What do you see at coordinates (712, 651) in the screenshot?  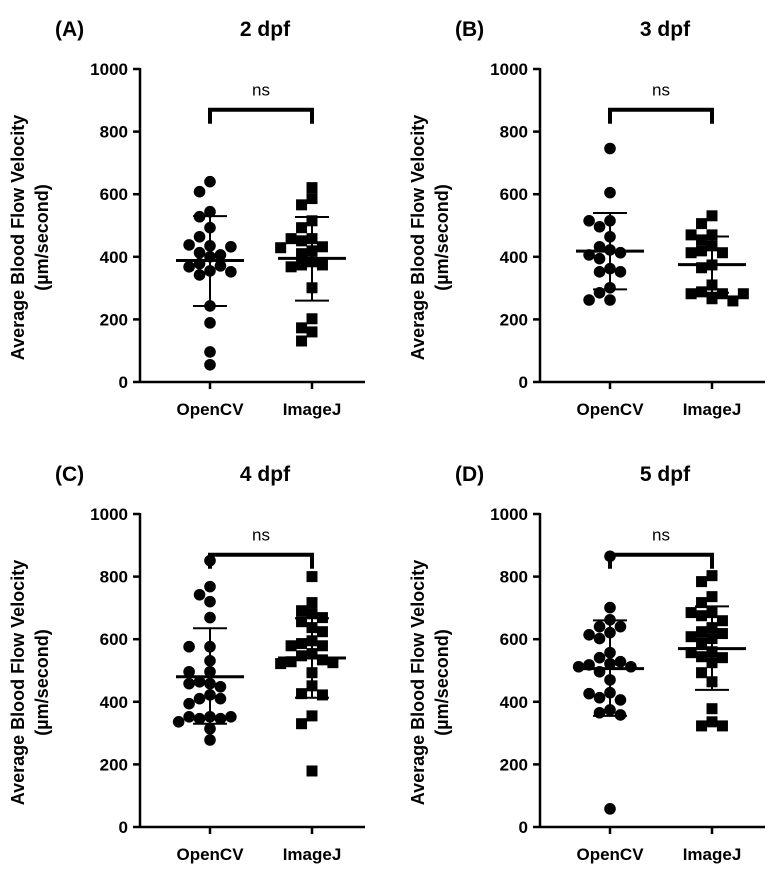 I see `series-imagej` at bounding box center [712, 651].